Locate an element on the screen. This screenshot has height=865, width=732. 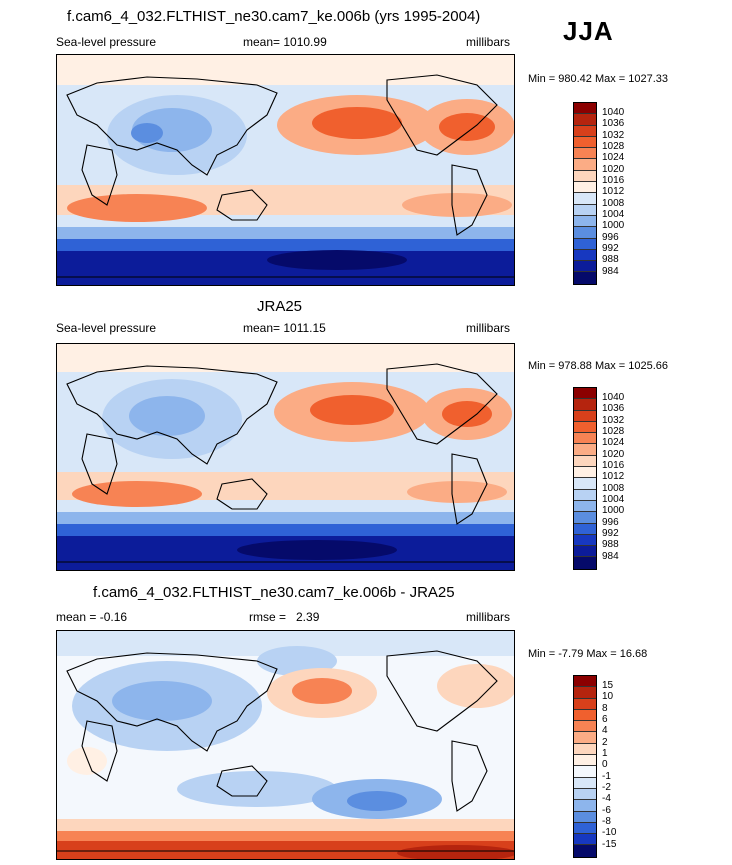
panel3-colorbar-label: 6 is located at coordinates (605, 719).